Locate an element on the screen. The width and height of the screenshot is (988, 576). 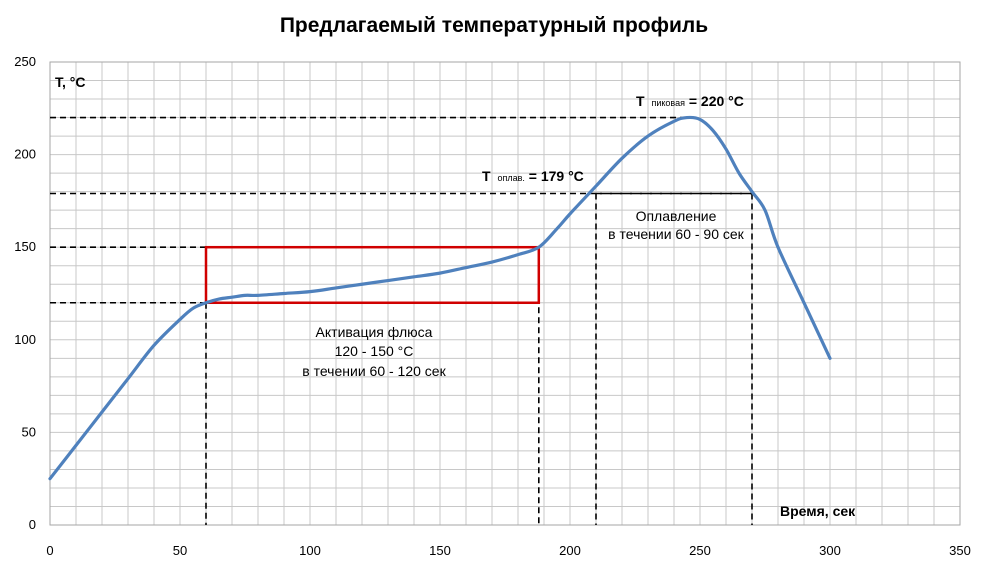
y-tick-label: 100 is located at coordinates (25, 339).